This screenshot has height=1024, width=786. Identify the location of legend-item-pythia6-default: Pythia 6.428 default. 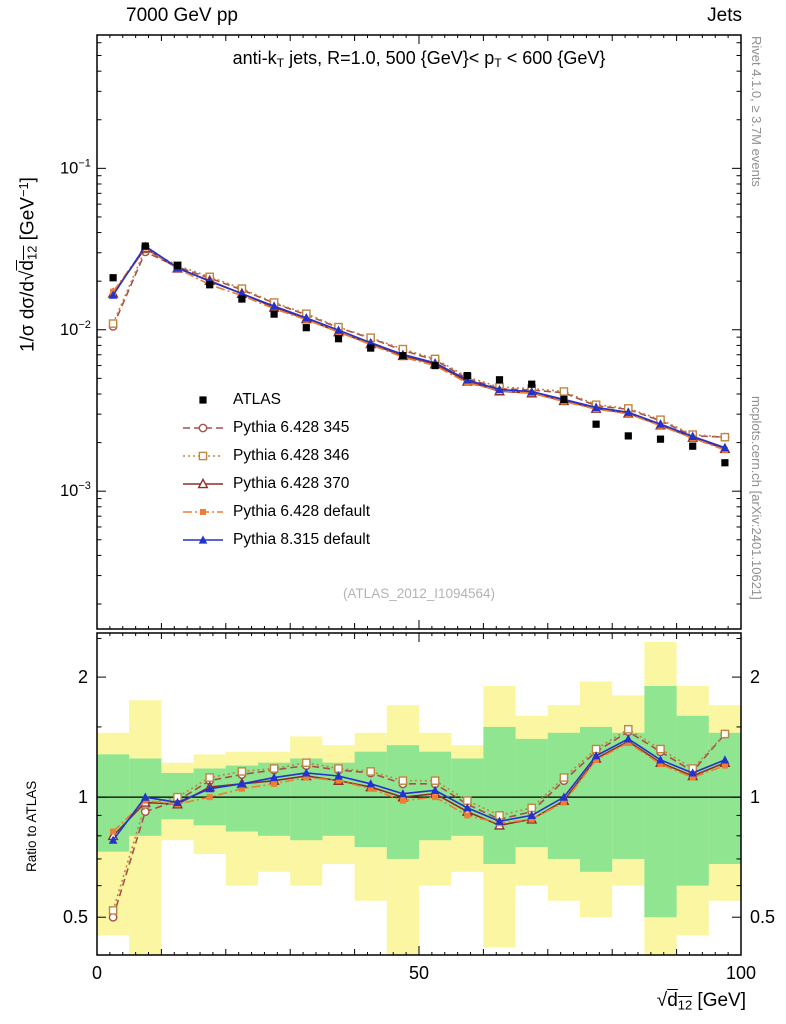
(275, 512).